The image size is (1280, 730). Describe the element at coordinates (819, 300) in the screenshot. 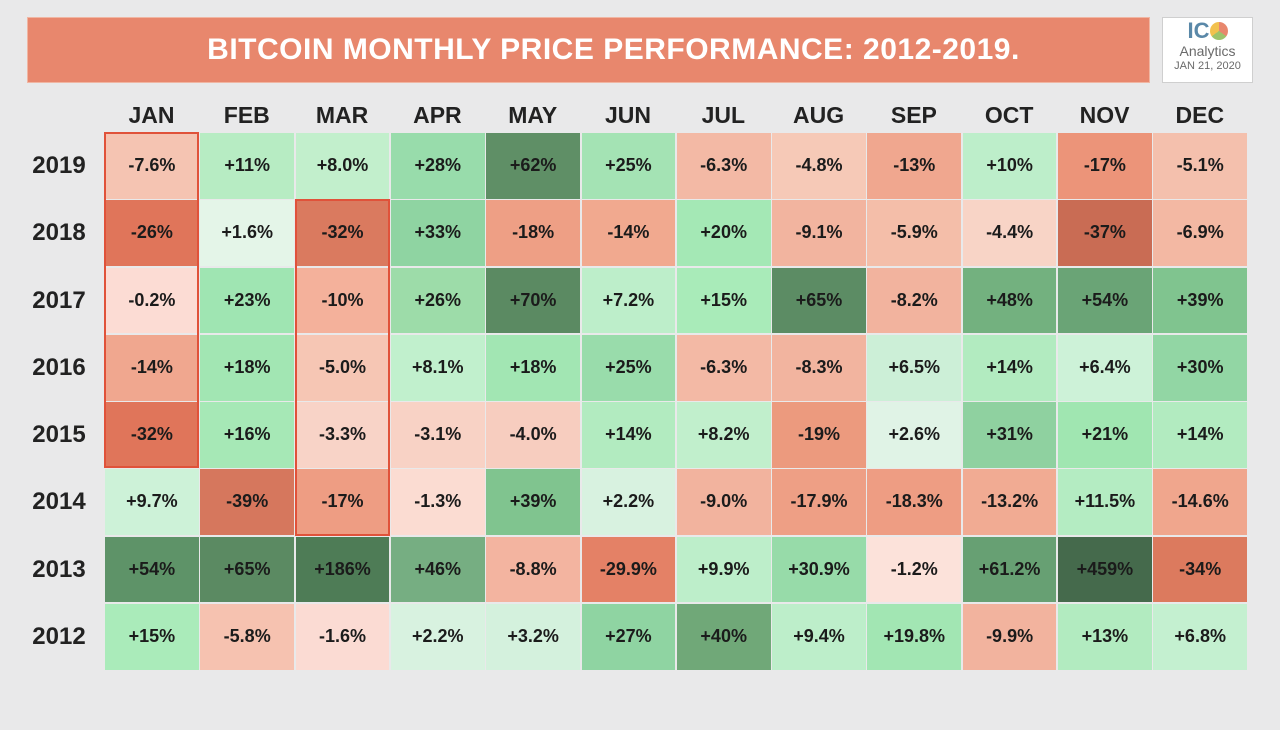

I see `cell-2017-aug: +65%` at that location.